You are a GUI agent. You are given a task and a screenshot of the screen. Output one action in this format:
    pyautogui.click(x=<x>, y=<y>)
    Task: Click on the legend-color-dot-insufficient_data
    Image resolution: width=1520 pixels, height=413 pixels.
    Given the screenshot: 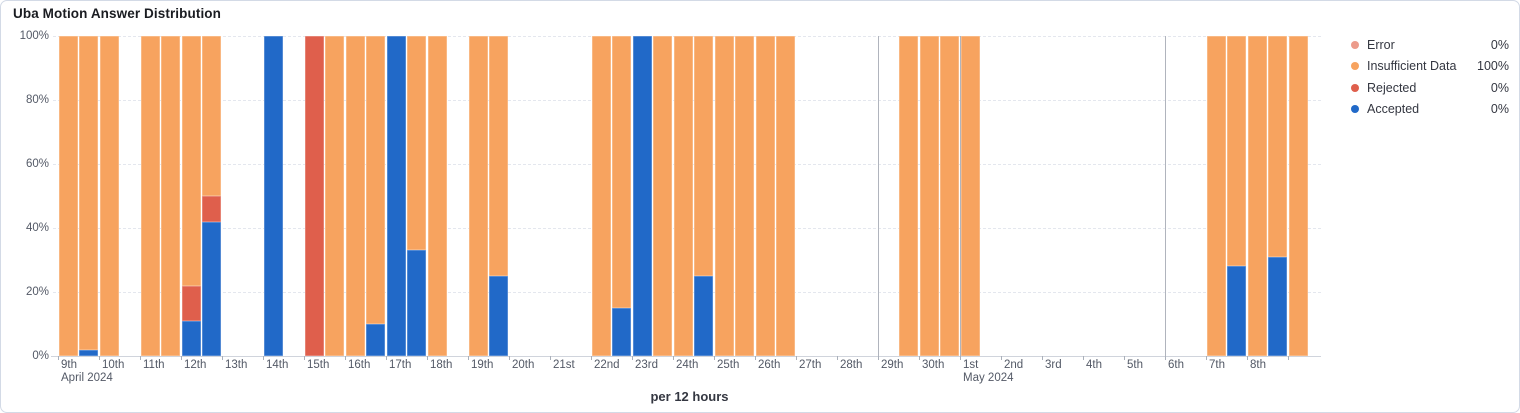 What is the action you would take?
    pyautogui.click(x=1355, y=66)
    